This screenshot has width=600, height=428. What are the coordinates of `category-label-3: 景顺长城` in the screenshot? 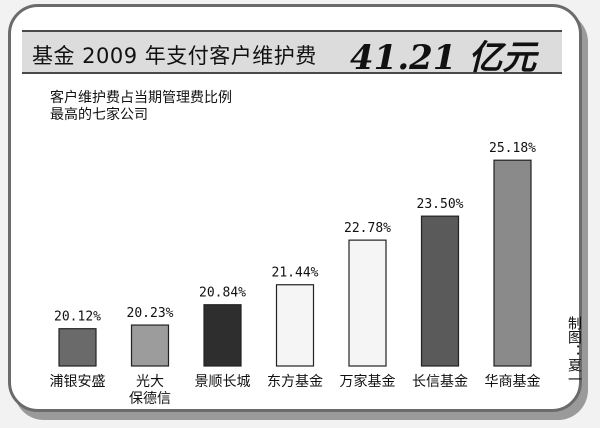 It's located at (223, 382).